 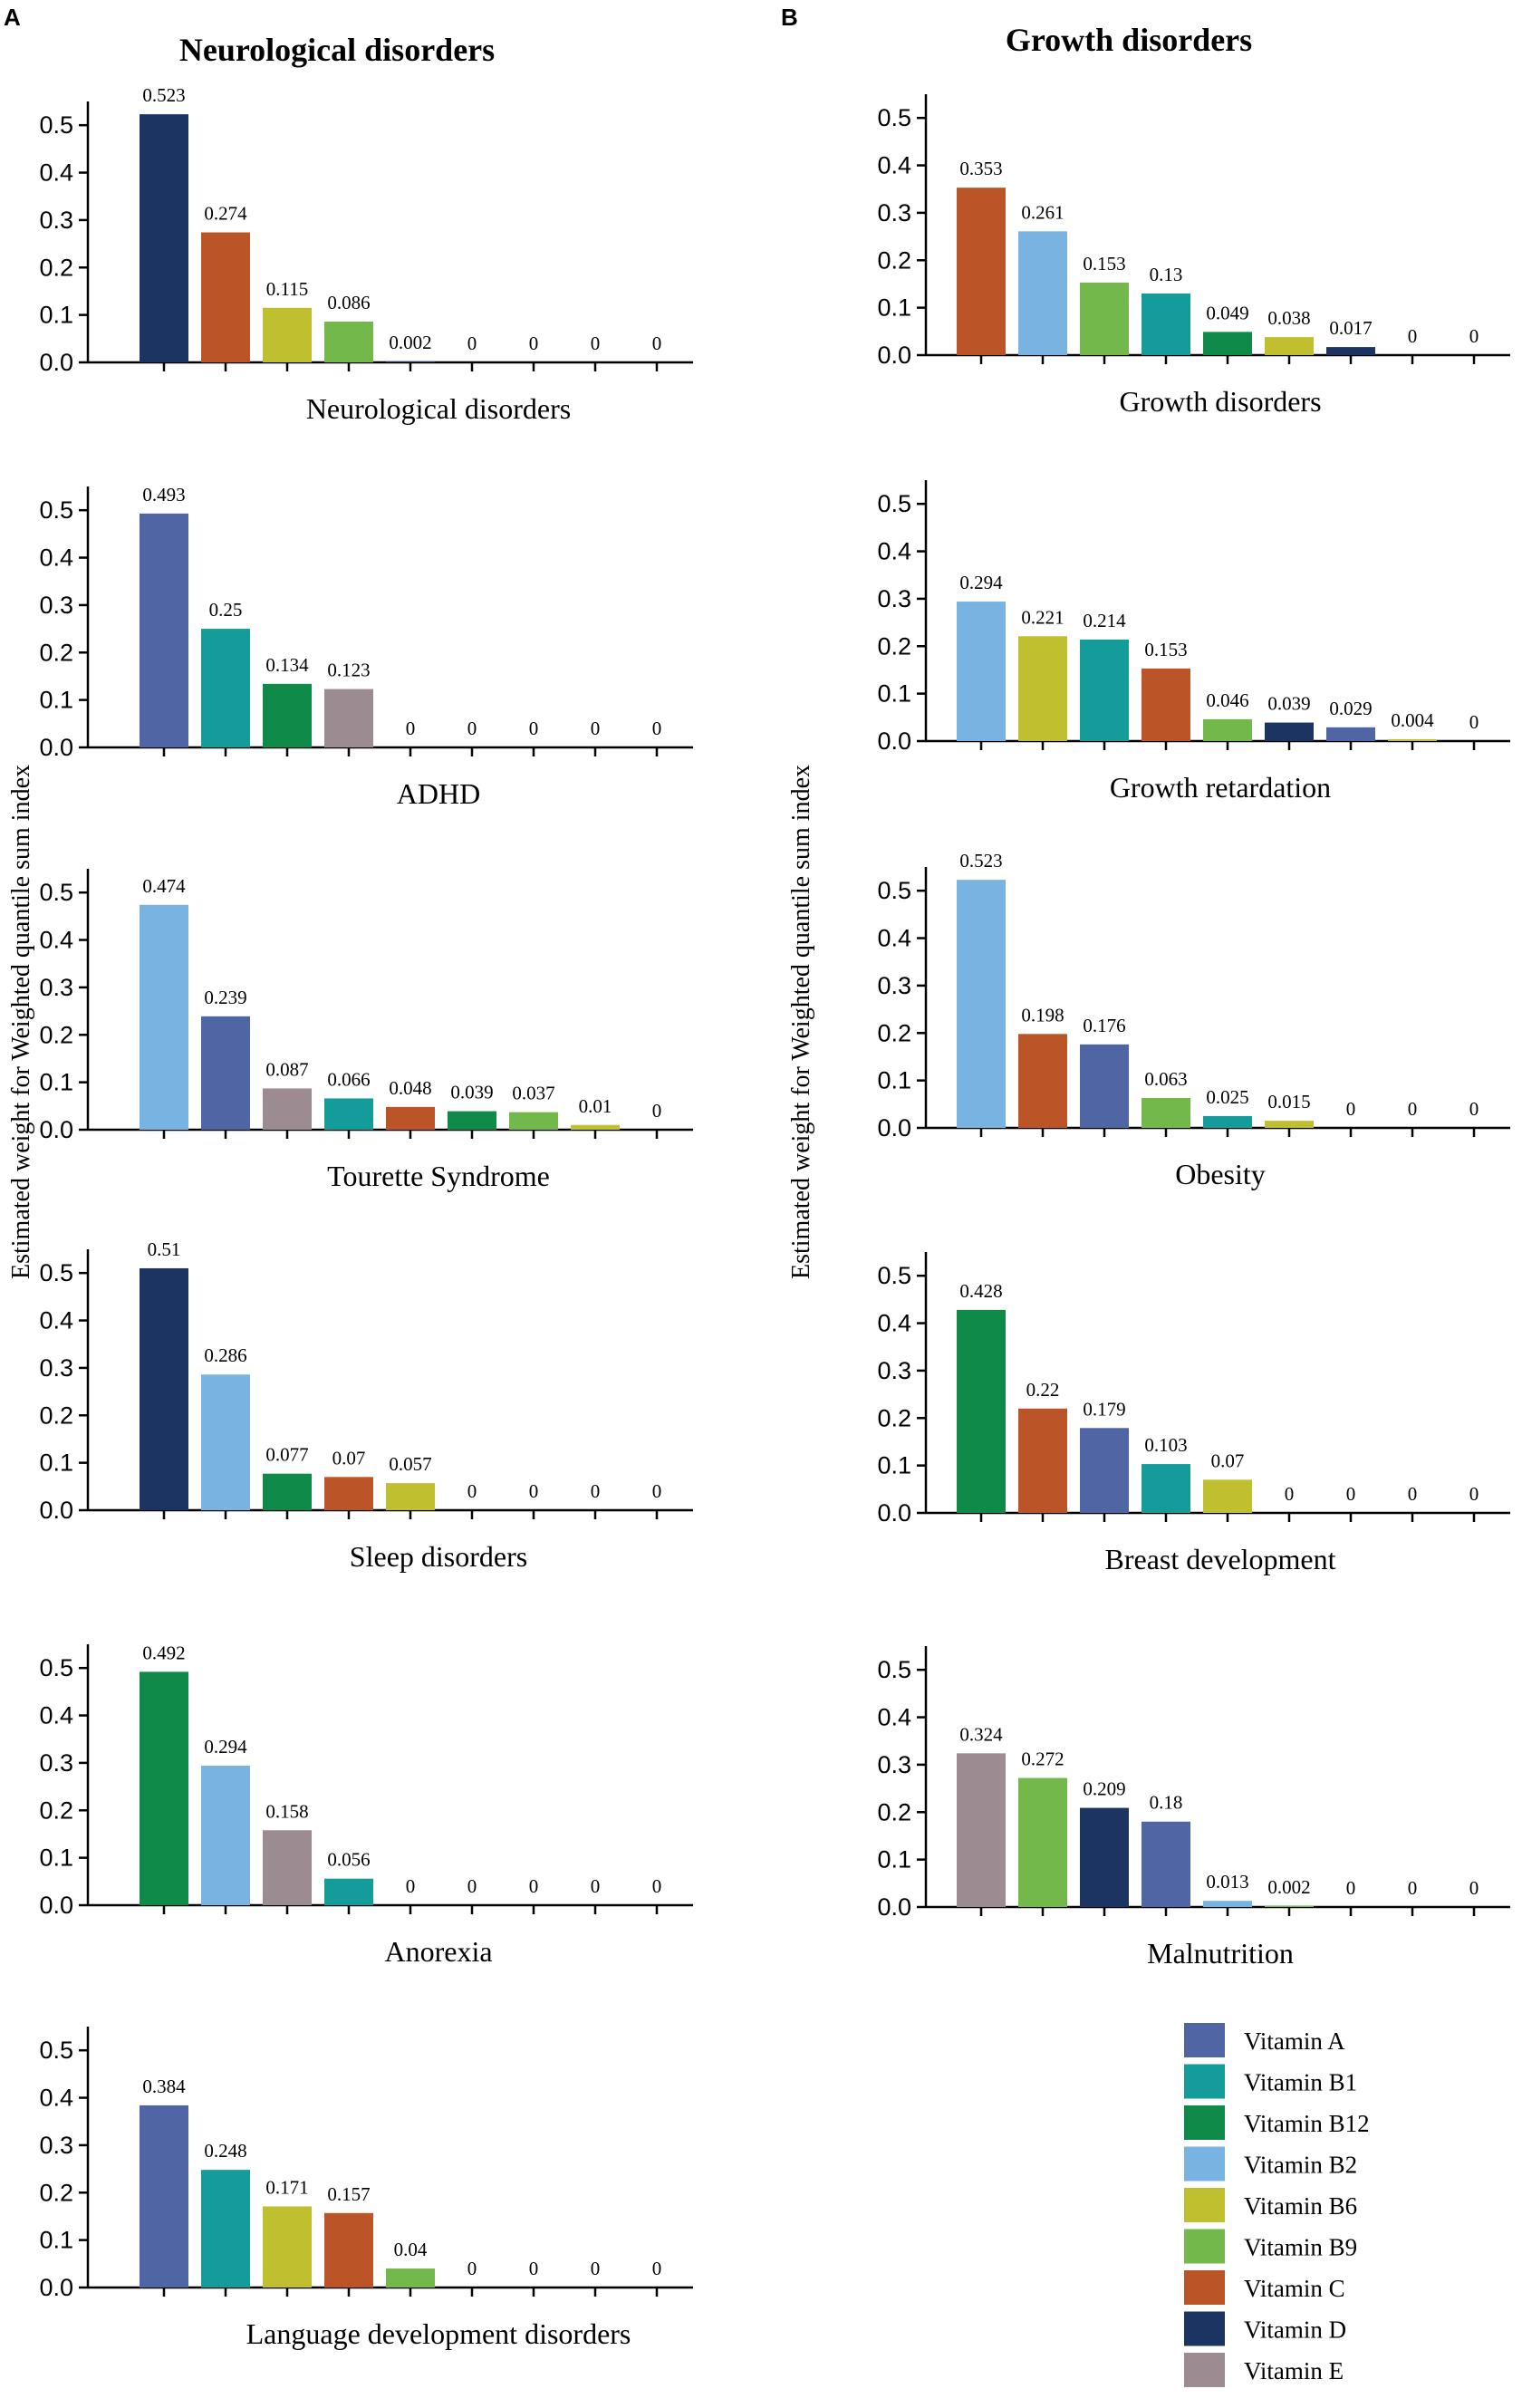 What do you see at coordinates (1288, 1101) in the screenshot?
I see `bar-value-label: 0.015` at bounding box center [1288, 1101].